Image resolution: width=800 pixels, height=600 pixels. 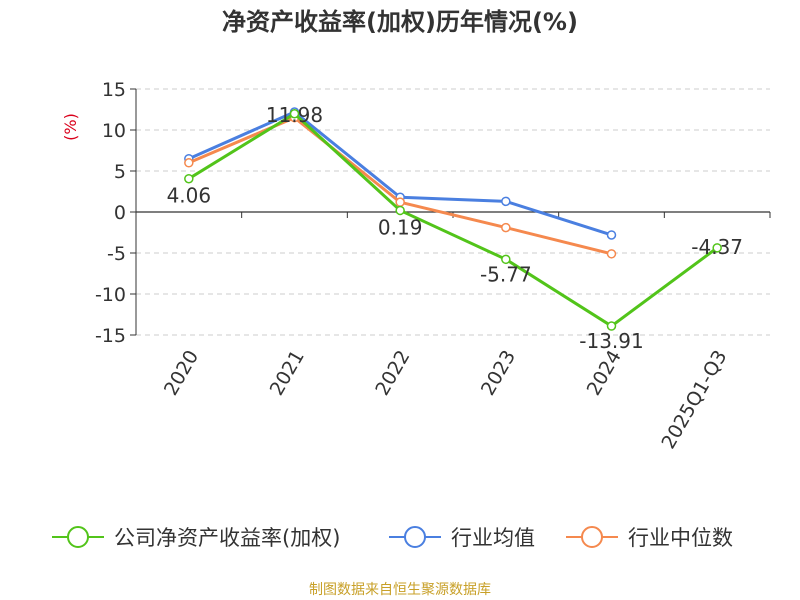 I want to click on y-tick-label-0: 15, so click(x=114, y=90).